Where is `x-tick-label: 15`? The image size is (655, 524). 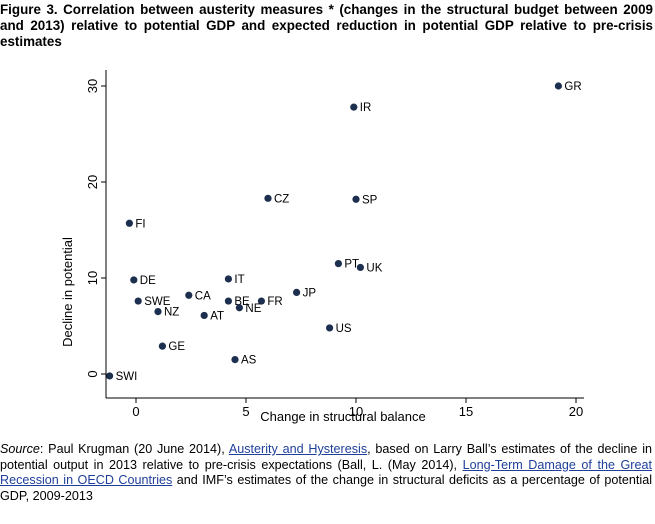
x-tick-label: 15 is located at coordinates (466, 411).